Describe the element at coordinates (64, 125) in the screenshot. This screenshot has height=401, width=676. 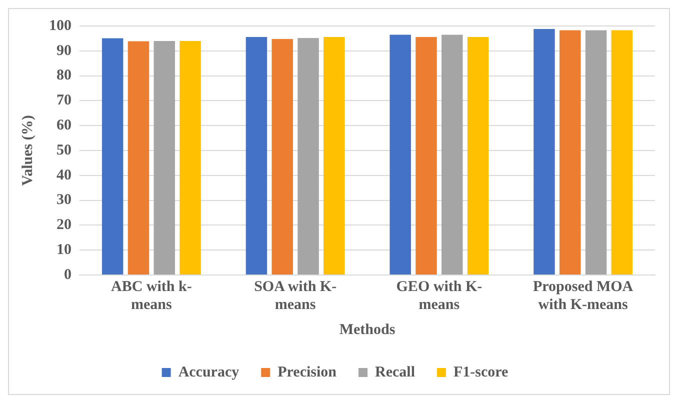
I see `y-tick-label: 60` at that location.